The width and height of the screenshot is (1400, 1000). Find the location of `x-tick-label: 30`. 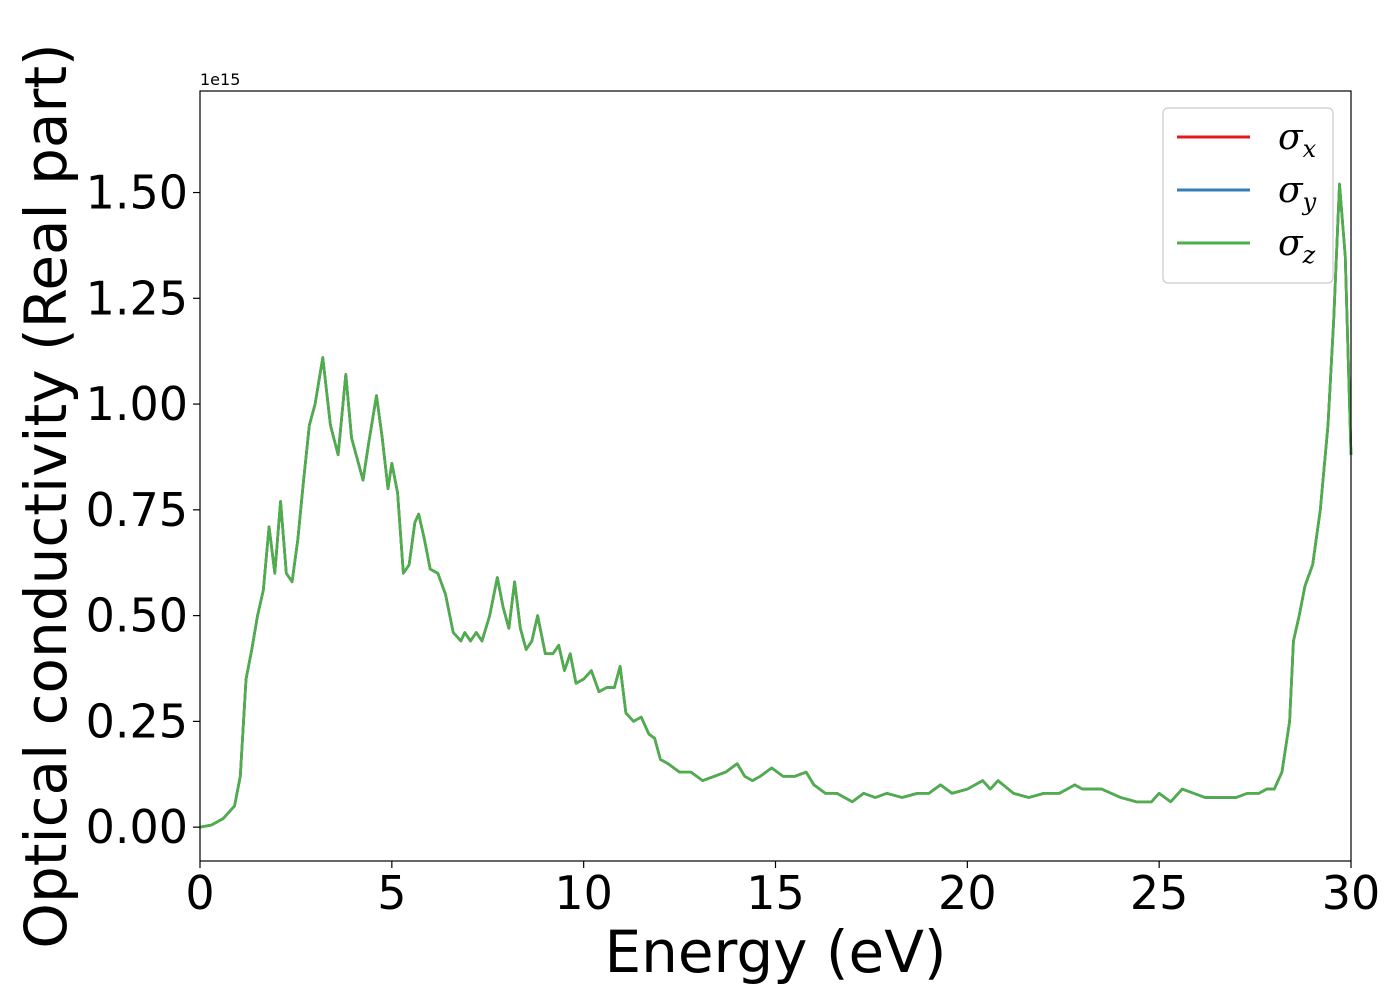

x-tick-label: 30 is located at coordinates (1351, 893).